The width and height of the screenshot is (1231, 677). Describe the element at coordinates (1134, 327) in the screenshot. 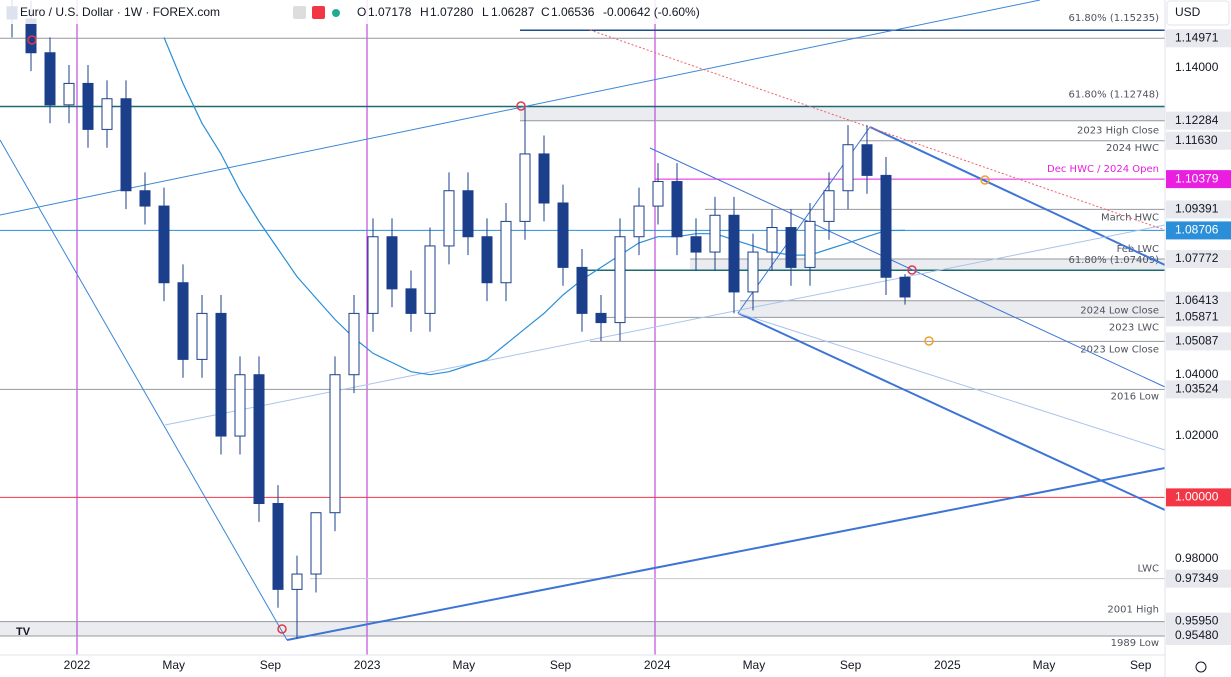

I see `level-note: 2023 LWC` at that location.